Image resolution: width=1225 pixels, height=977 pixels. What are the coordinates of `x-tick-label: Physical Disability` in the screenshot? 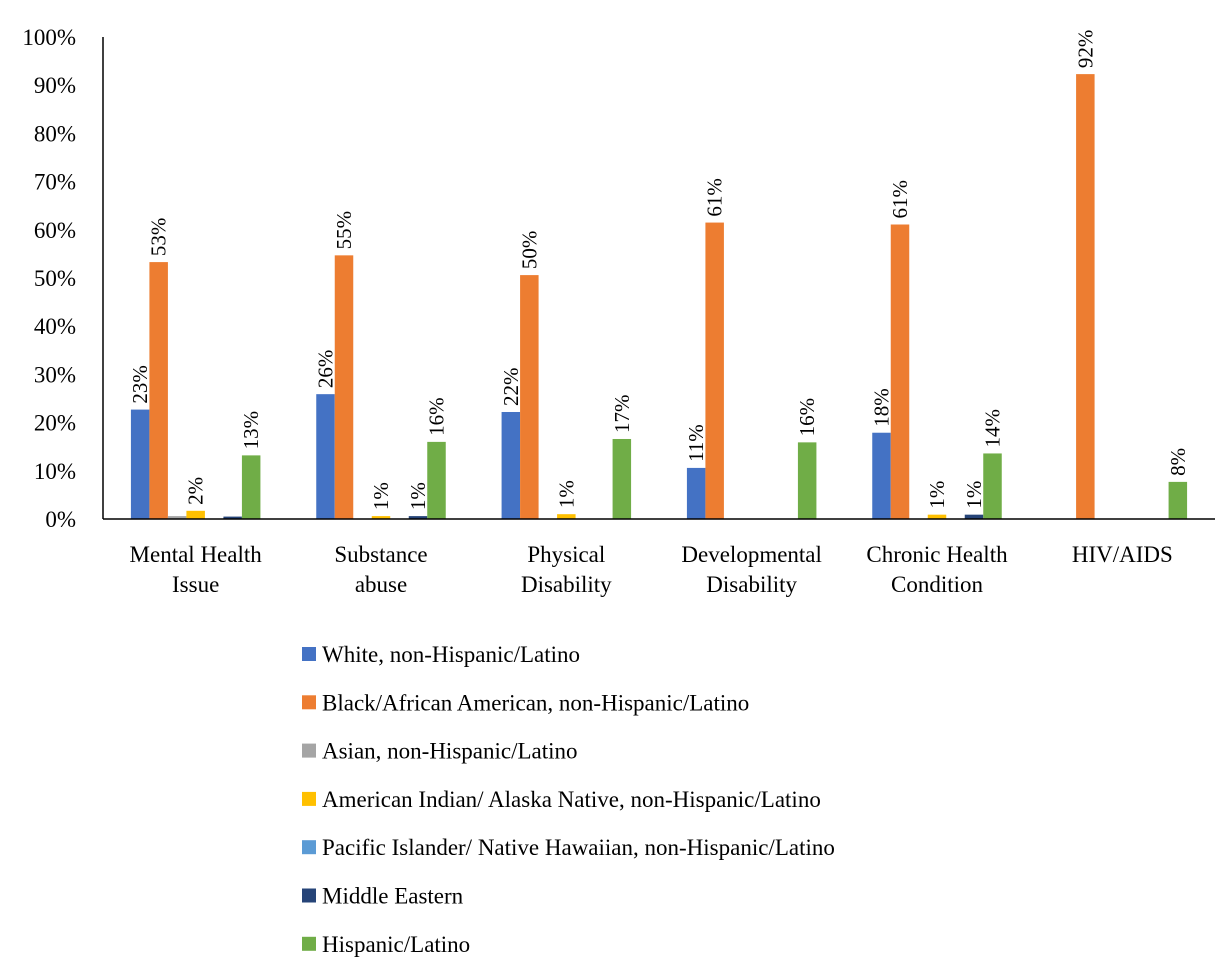 It's located at (566, 569).